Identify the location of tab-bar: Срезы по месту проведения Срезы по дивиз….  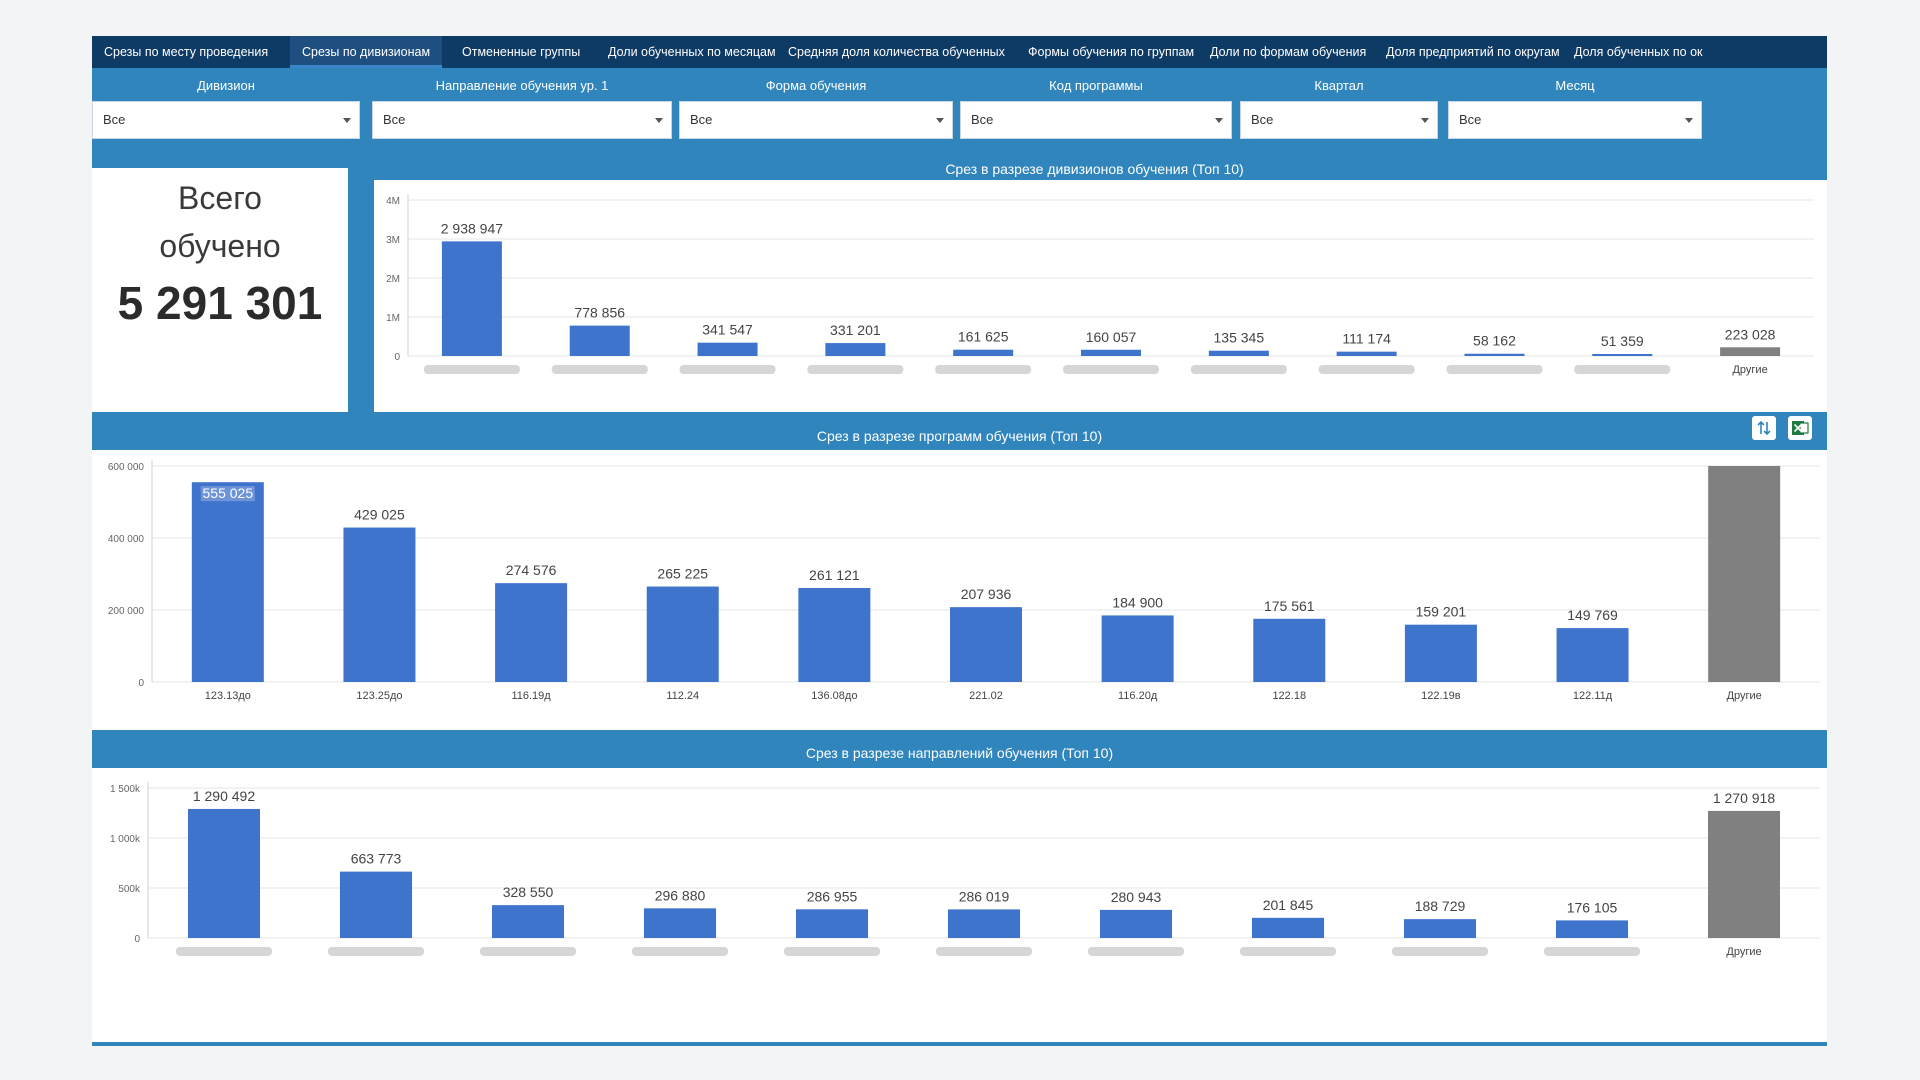
(959, 52).